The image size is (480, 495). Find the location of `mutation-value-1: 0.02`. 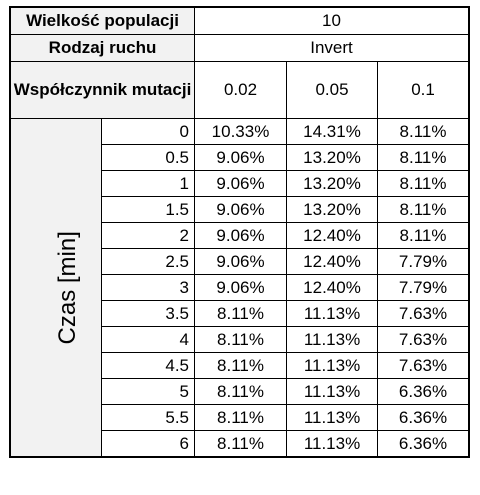

mutation-value-1: 0.02 is located at coordinates (241, 90).